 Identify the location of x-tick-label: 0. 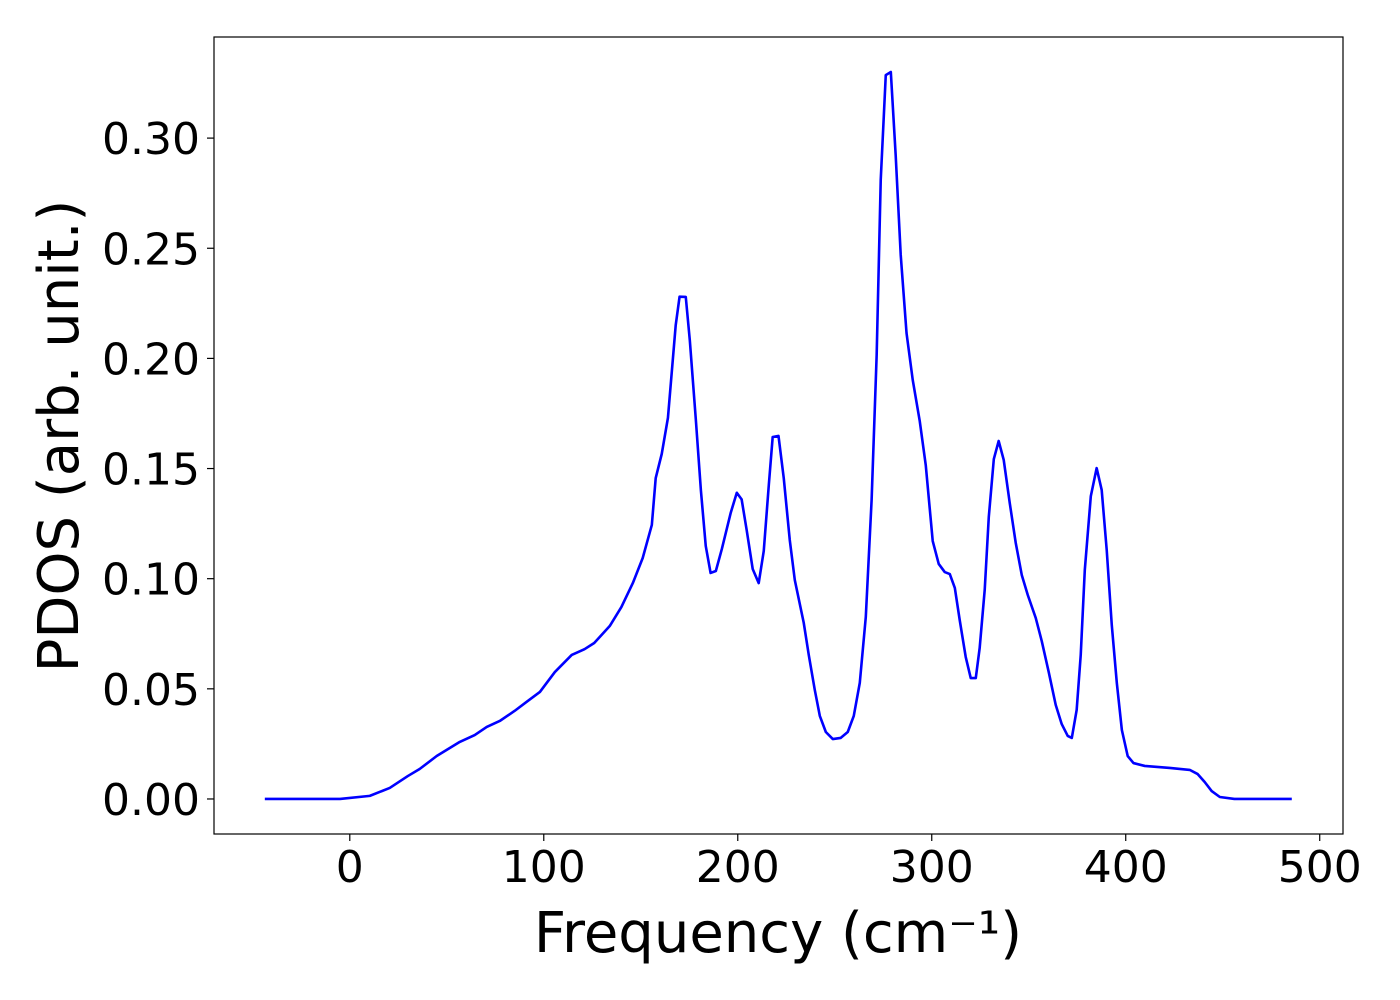
(350, 867).